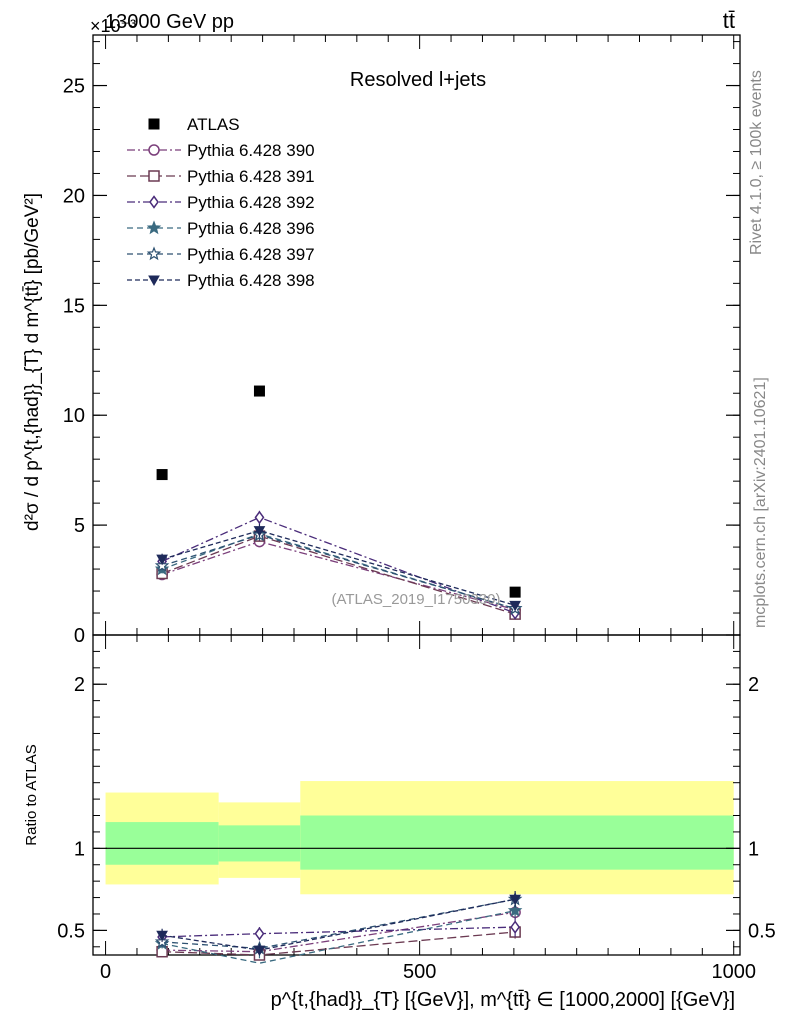  Describe the element at coordinates (251, 150) in the screenshot. I see `legend-label: Pythia 6.428 390` at that location.